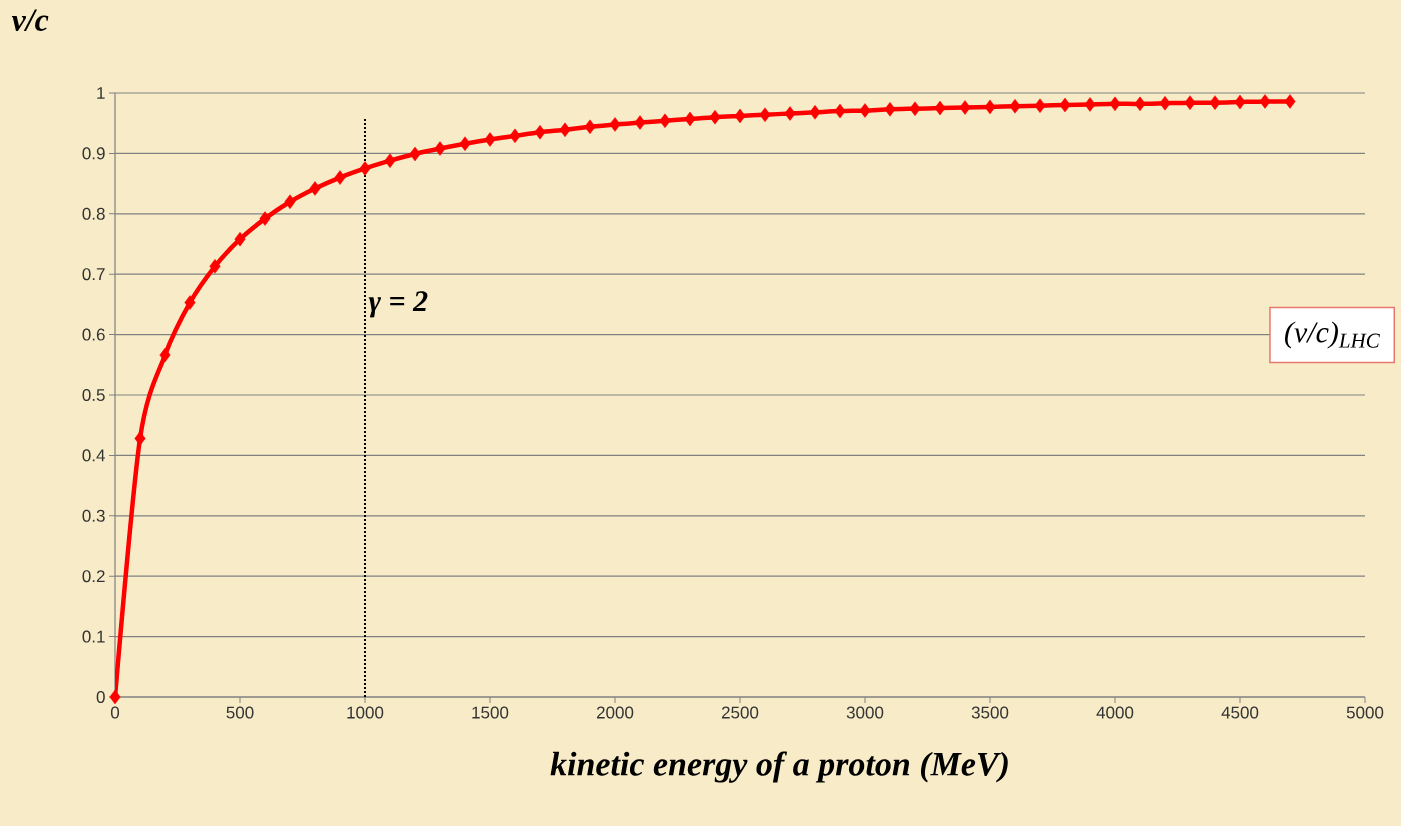 The width and height of the screenshot is (1401, 826). I want to click on x-tick-label: 1000, so click(365, 712).